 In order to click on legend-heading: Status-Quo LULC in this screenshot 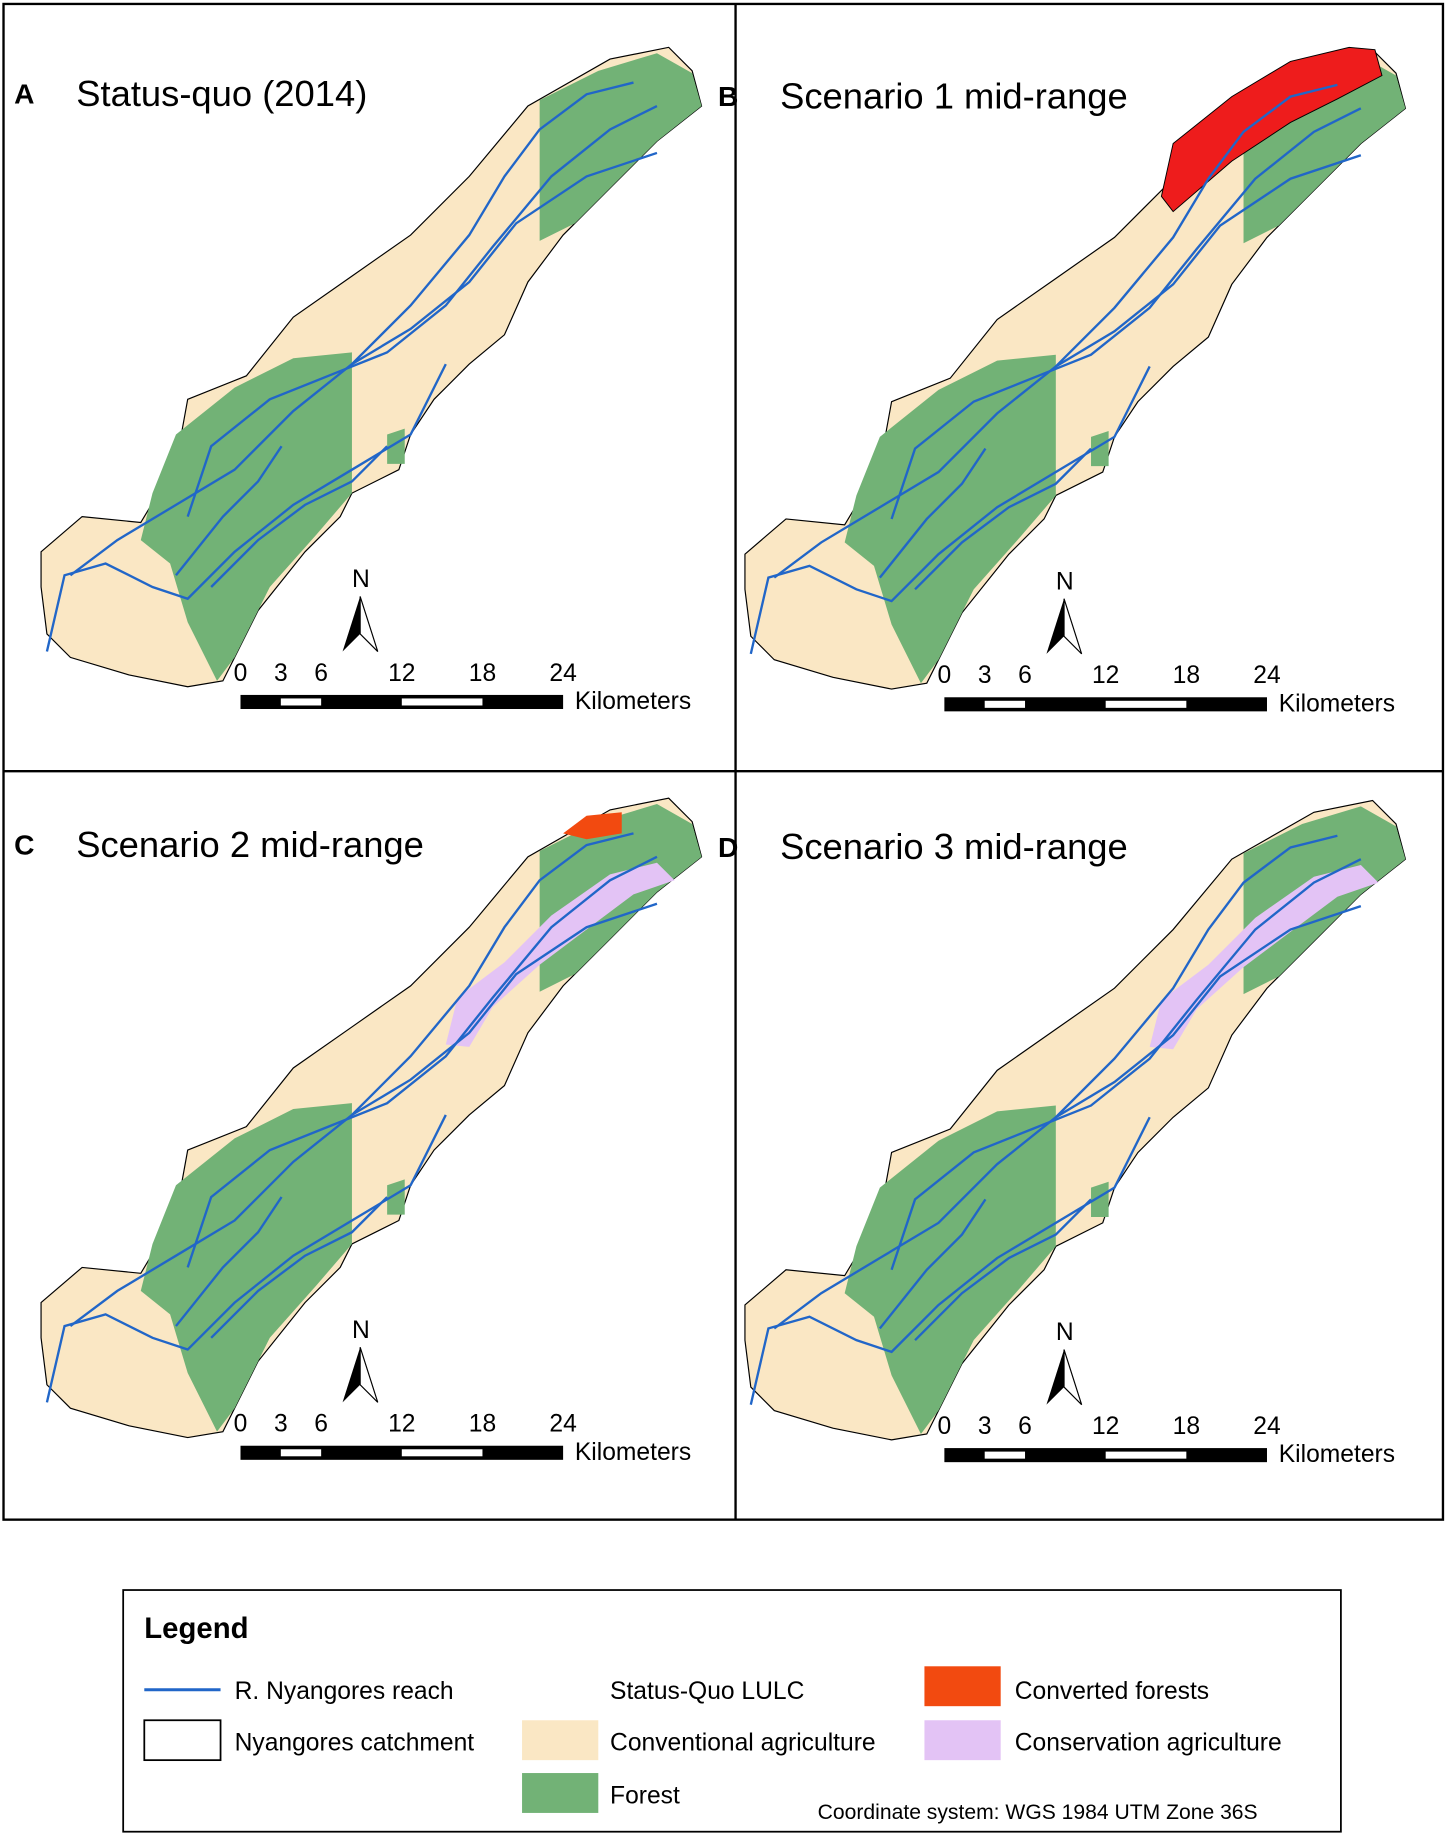, I will do `click(707, 1691)`.